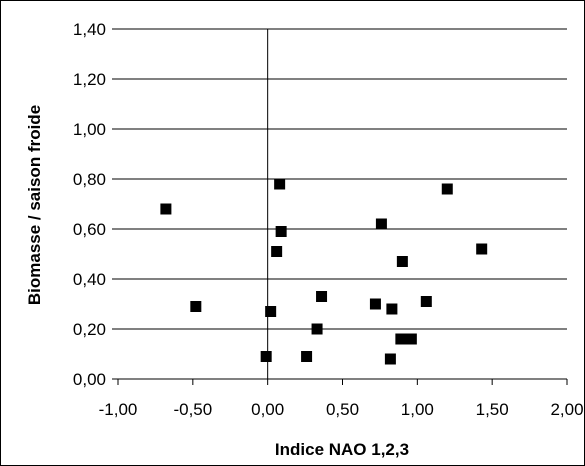  I want to click on y-tick-labels: 0,00 0,20 0,40 0,60 0,80 1,00 1,20 1,40, so click(89, 204).